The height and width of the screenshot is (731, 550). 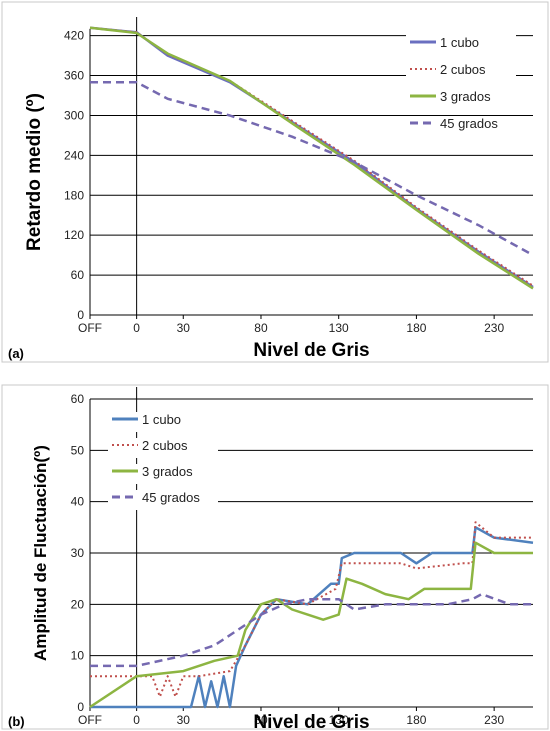 I want to click on y-tick-label: 10, so click(x=78, y=656).